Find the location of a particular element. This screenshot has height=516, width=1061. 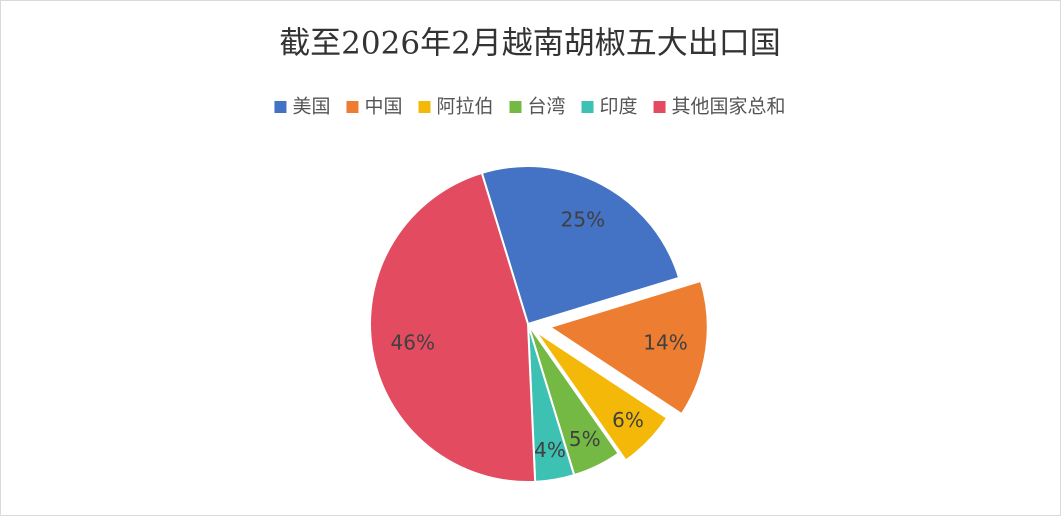

data-label: 6% is located at coordinates (628, 420).